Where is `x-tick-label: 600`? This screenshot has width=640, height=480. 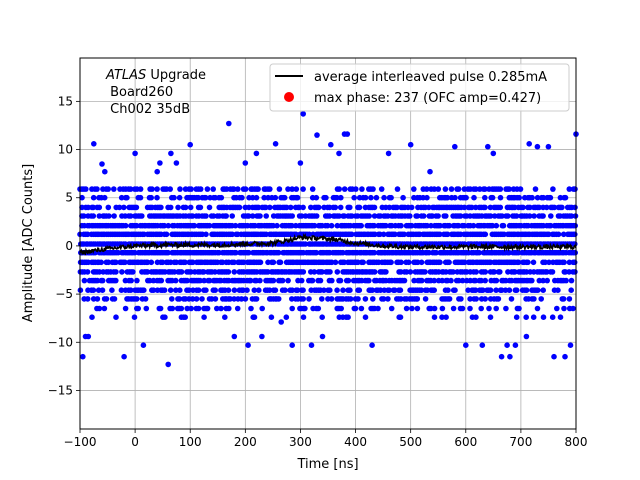 x-tick-label: 600 is located at coordinates (465, 442).